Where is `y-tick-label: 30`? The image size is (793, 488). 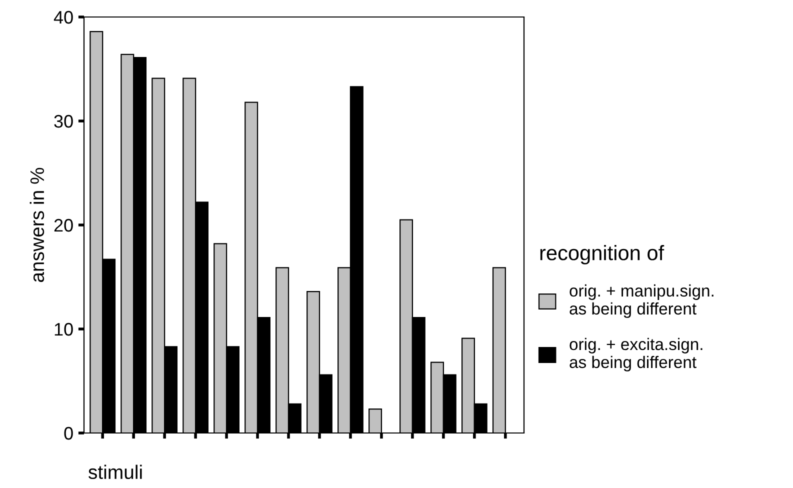
y-tick-label: 30 is located at coordinates (63, 121).